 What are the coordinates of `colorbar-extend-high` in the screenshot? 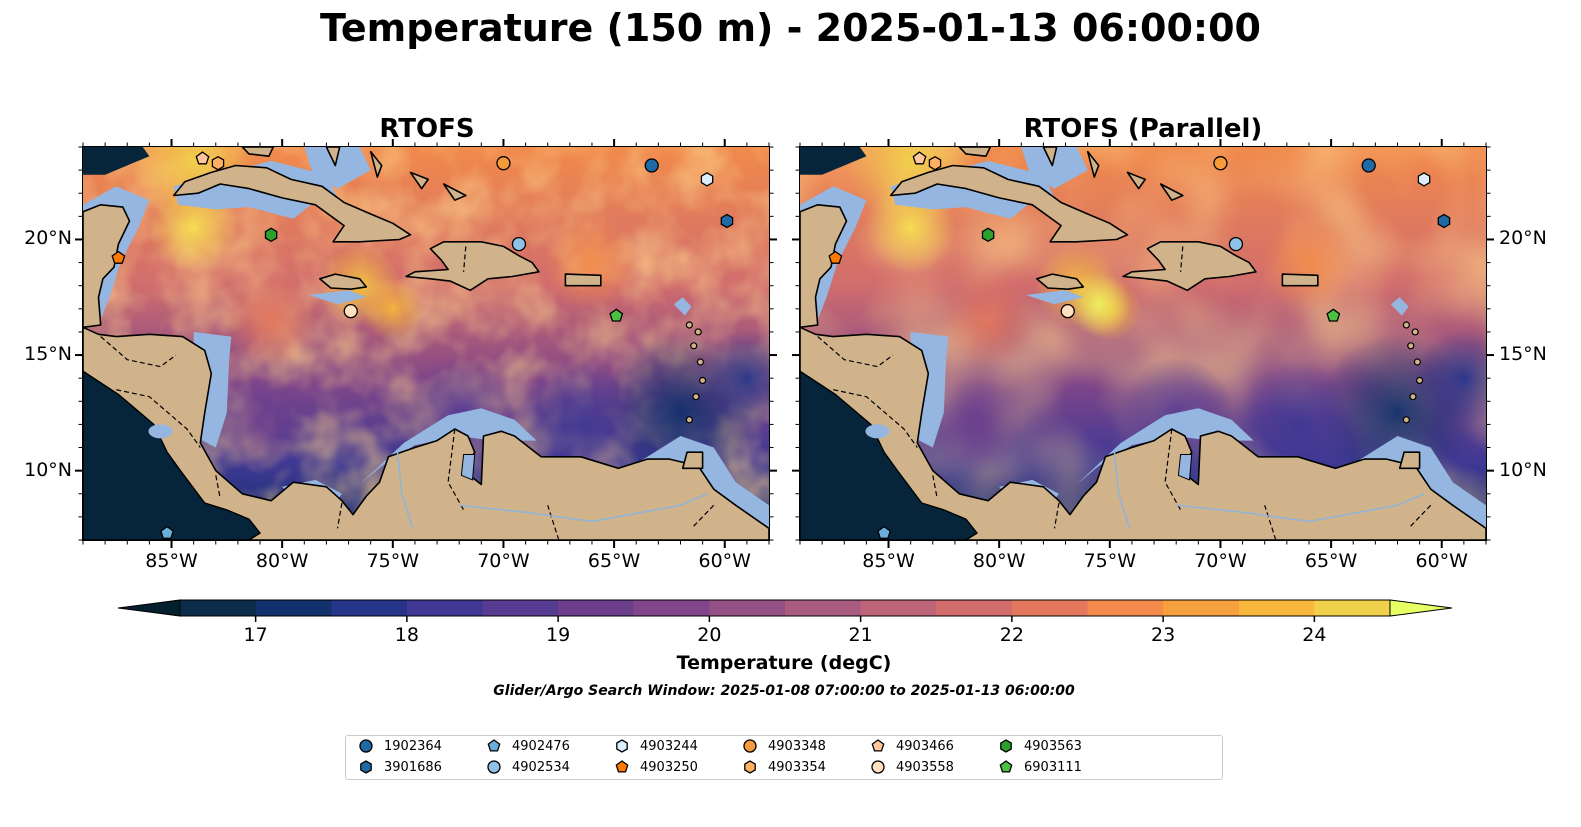 It's located at (1421, 608).